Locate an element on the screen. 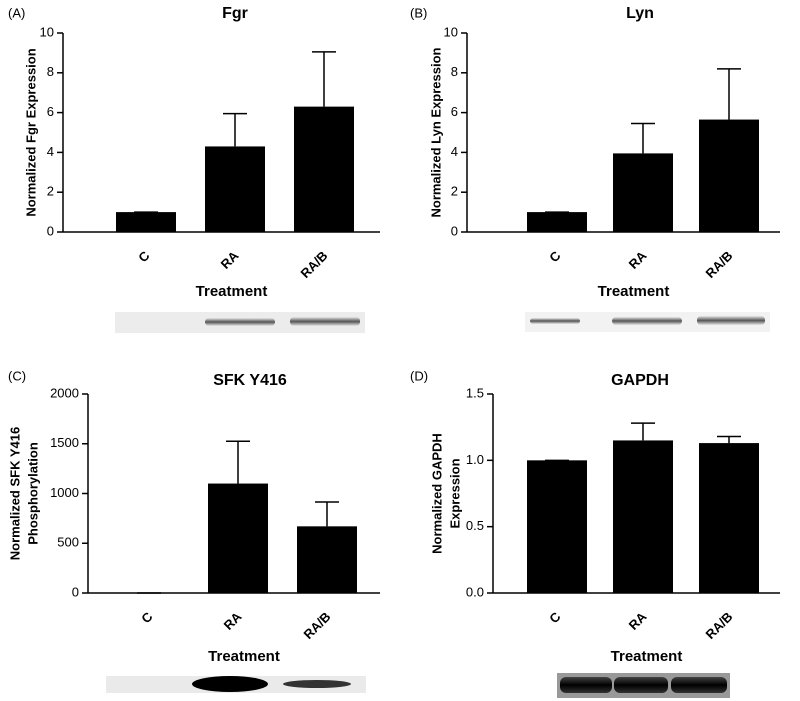  panel-label: (B) is located at coordinates (418, 12).